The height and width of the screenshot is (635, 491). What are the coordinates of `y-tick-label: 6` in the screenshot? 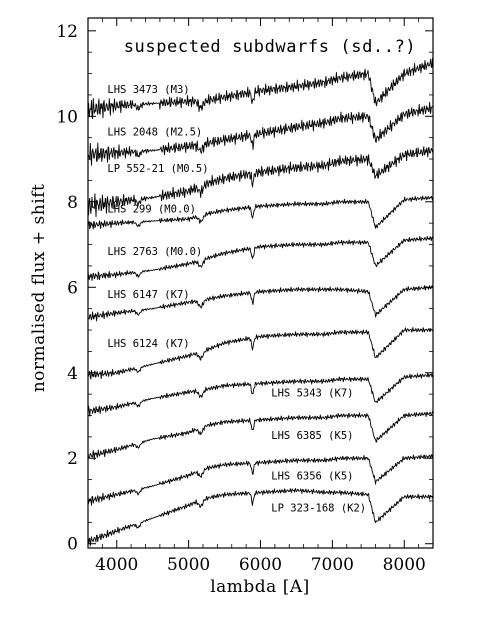 It's located at (72, 288).